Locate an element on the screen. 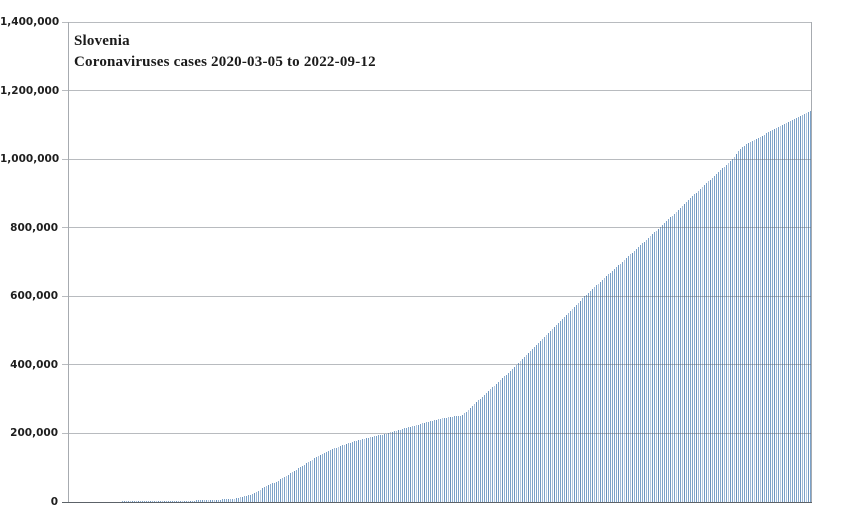 The image size is (852, 530). plot-border-right is located at coordinates (811, 262).